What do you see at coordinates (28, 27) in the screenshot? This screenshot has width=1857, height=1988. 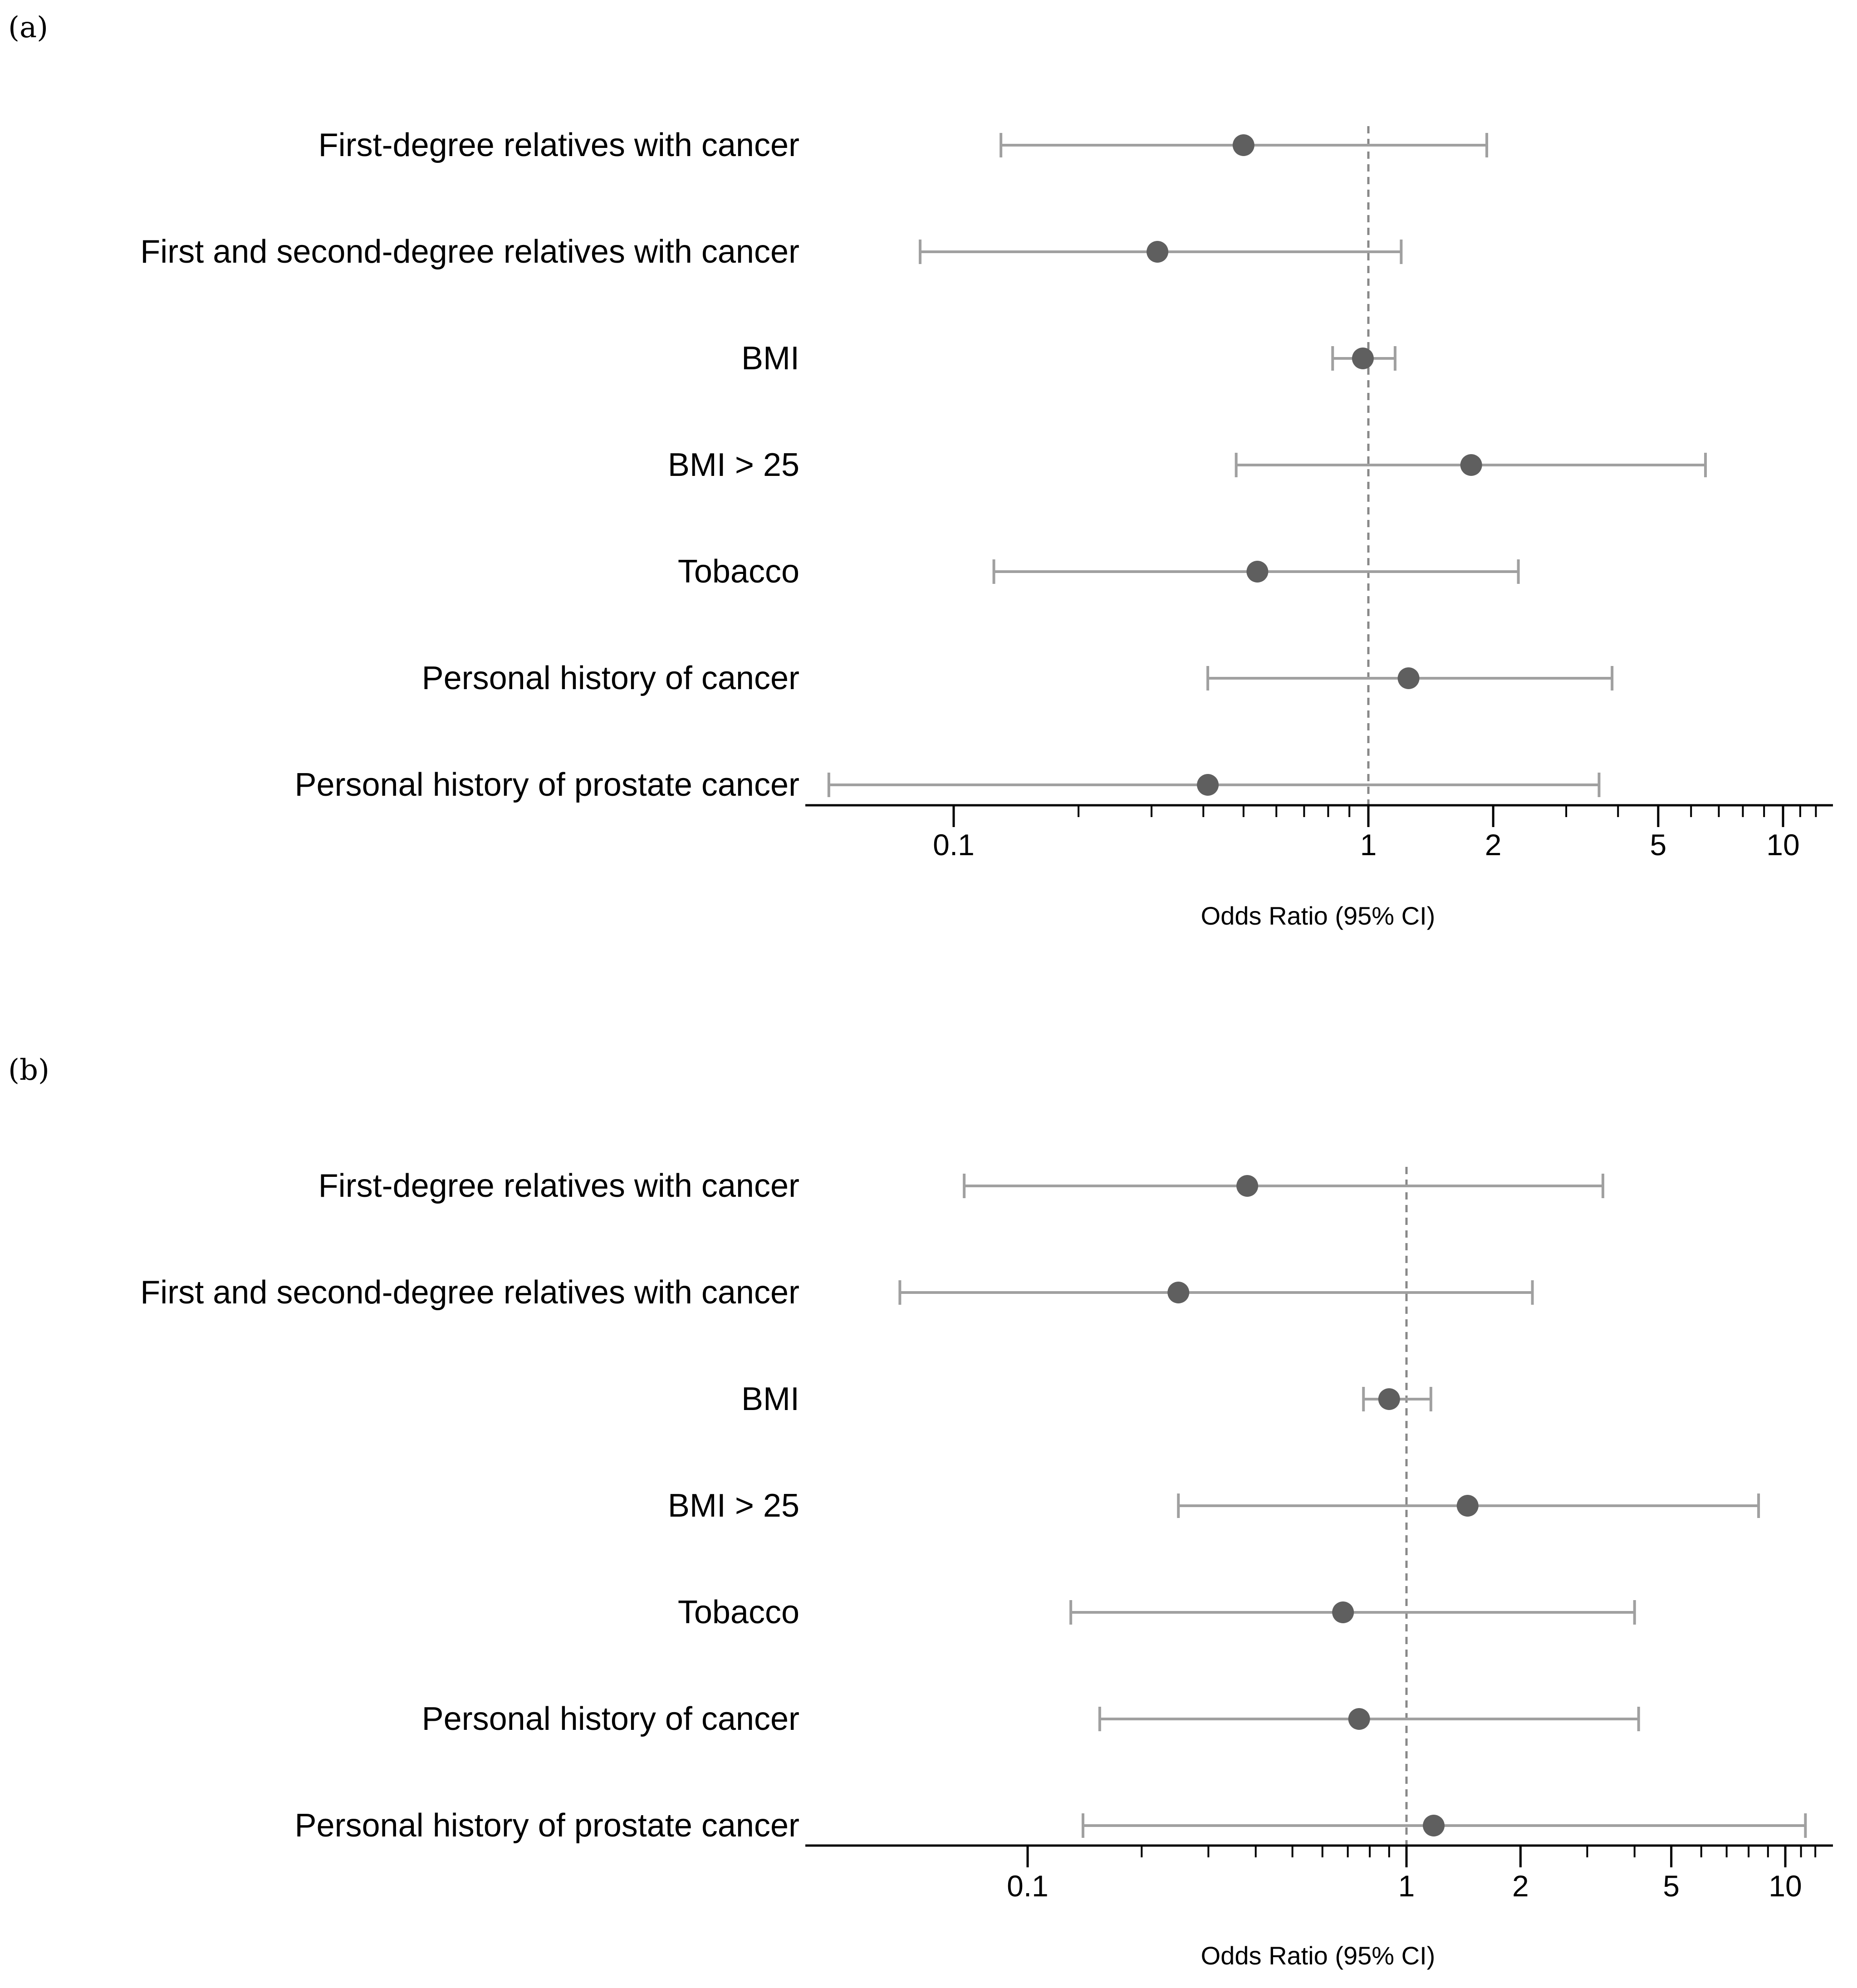 I see `panel-label: (a)` at bounding box center [28, 27].